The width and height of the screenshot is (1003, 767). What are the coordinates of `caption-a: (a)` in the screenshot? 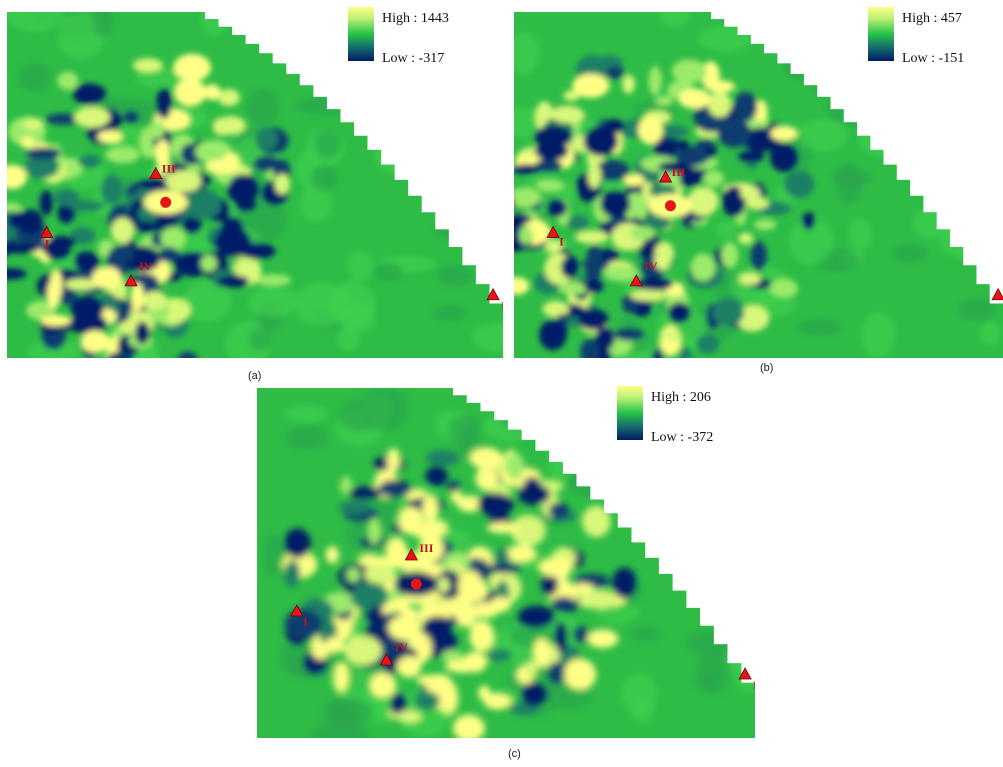 It's located at (255, 376).